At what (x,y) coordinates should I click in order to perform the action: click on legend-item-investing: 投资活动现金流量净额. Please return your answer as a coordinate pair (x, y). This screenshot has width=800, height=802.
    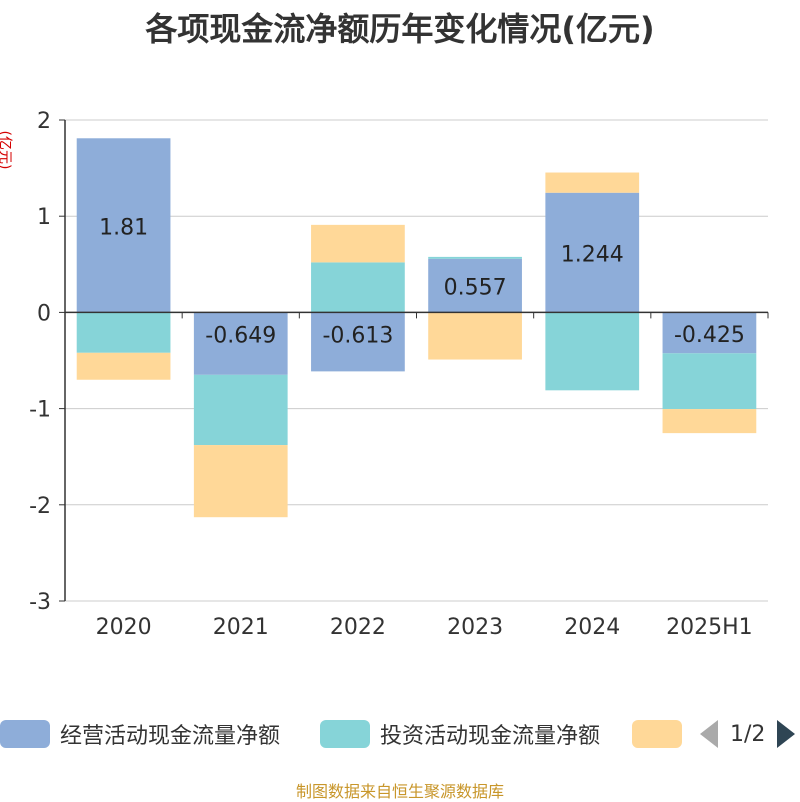
    Looking at the image, I should click on (460, 734).